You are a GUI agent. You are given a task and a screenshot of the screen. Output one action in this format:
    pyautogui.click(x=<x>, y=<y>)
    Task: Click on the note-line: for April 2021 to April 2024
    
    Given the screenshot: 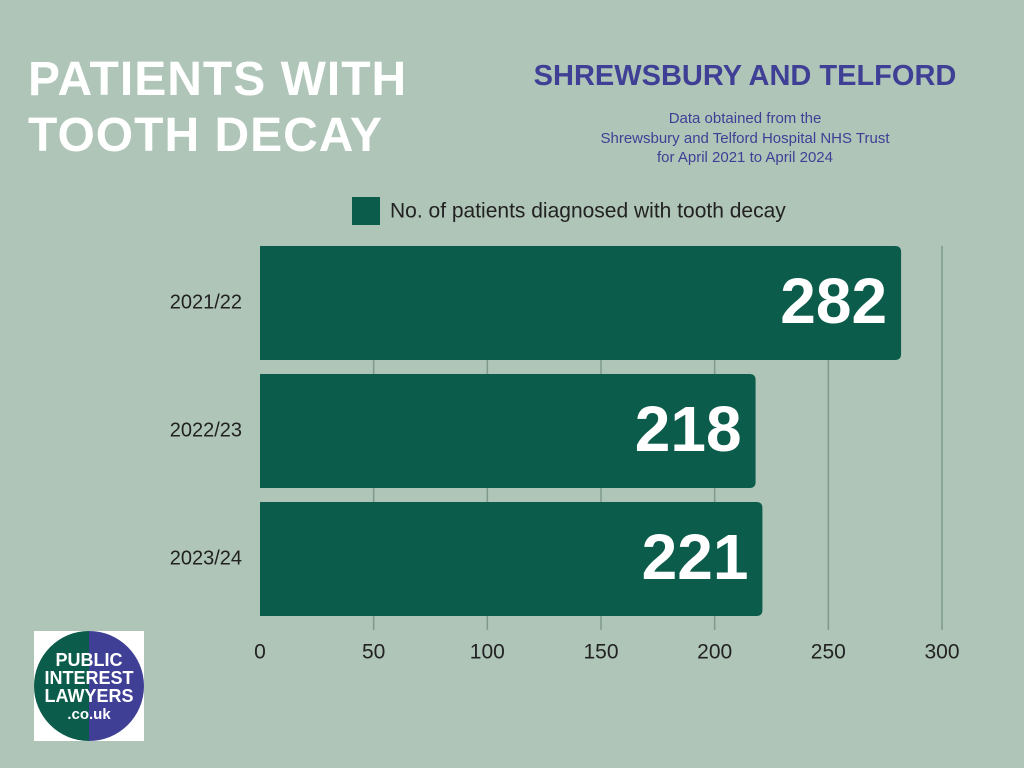 What is the action you would take?
    pyautogui.click(x=745, y=157)
    